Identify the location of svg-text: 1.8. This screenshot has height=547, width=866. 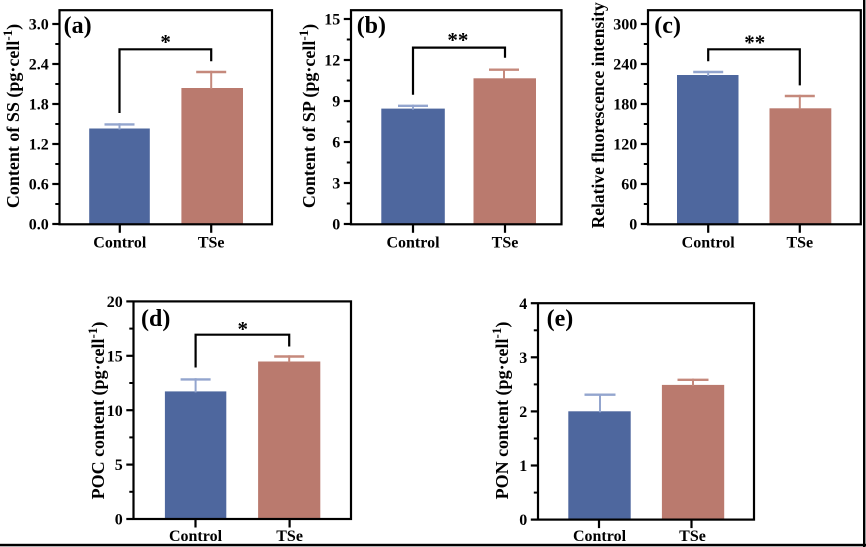
(39, 105).